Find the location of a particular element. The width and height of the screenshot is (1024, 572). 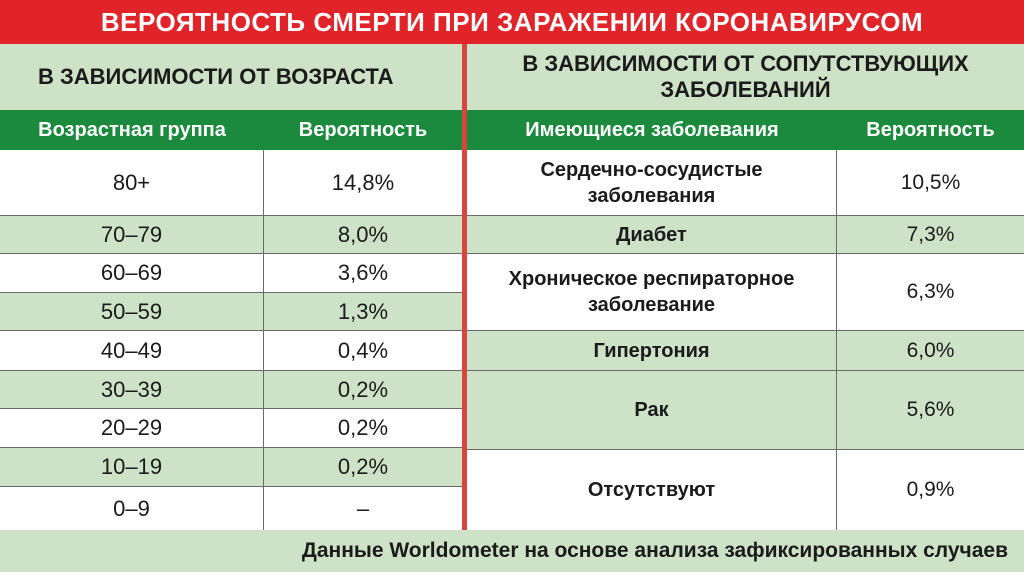

table-row: Сердечно-сосудистые заболевания 10,5% is located at coordinates (745, 183).